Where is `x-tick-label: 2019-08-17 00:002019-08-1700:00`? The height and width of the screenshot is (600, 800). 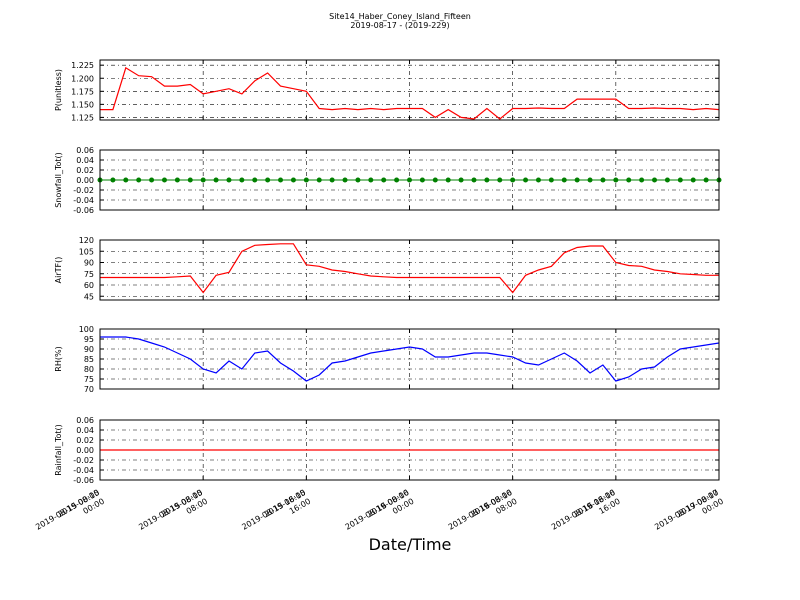 x-tick-label: 2019-08-17 00:002019-08-1700:00 is located at coordinates (689, 514).